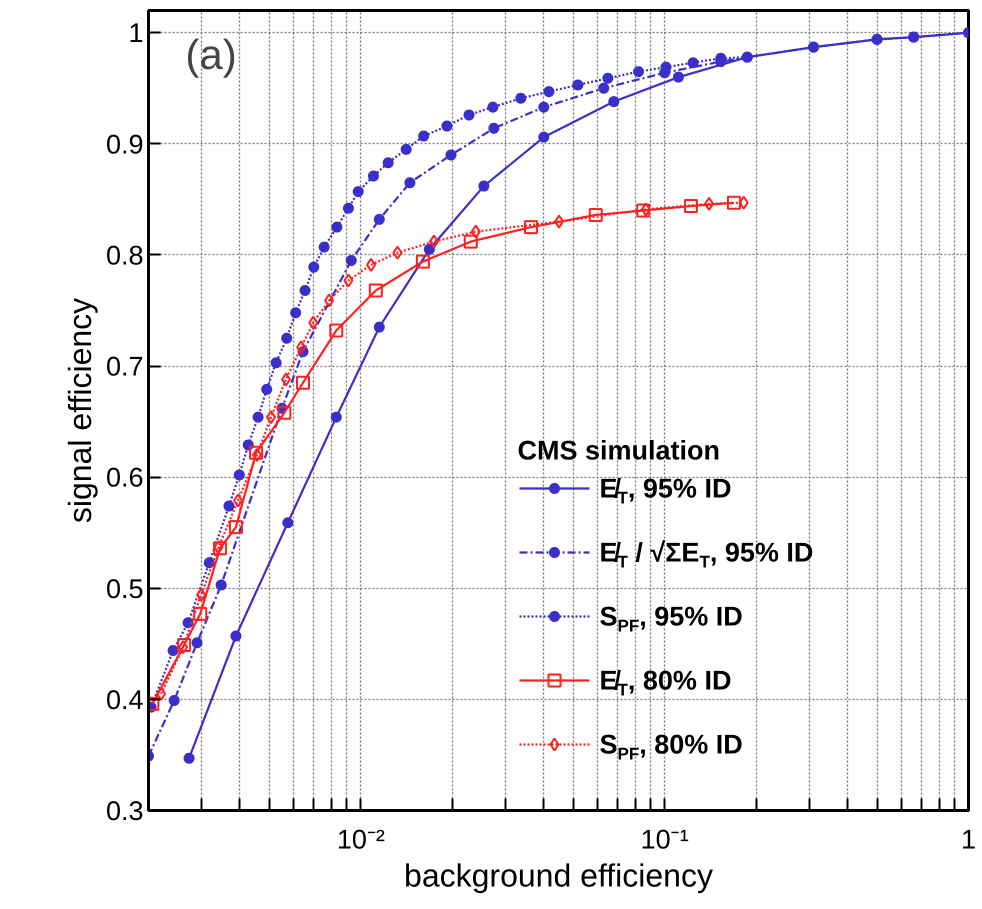 The height and width of the screenshot is (909, 982). What do you see at coordinates (125, 811) in the screenshot?
I see `y-tick-label: 0.3` at bounding box center [125, 811].